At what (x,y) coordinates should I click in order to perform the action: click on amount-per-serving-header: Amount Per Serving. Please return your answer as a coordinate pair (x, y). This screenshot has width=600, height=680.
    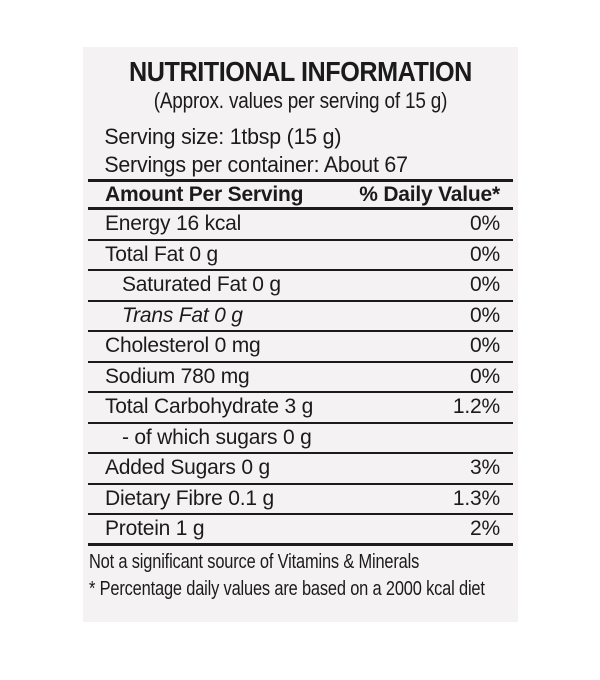
    Looking at the image, I should click on (204, 194).